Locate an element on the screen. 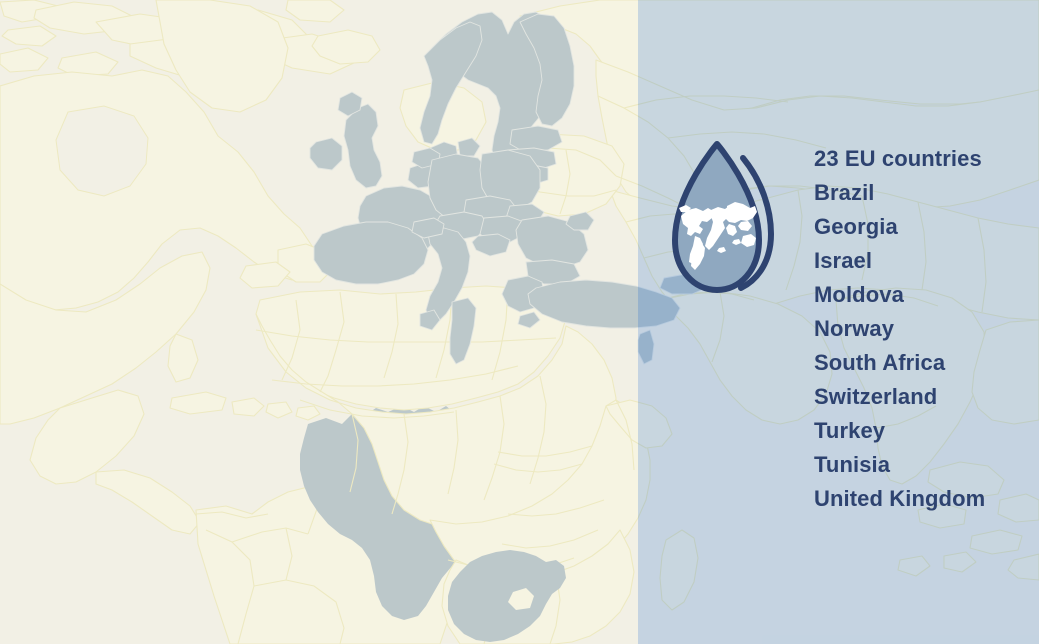 Image resolution: width=1039 pixels, height=644 pixels. water-drop-world-logo is located at coordinates (721, 224).